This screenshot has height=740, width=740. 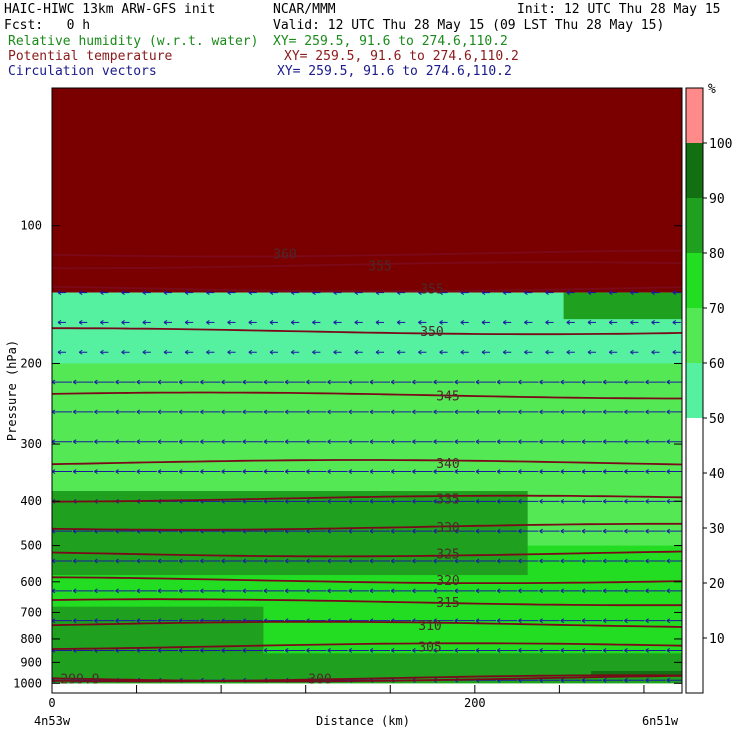 I want to click on theta-label-4: 315, so click(x=447, y=603).